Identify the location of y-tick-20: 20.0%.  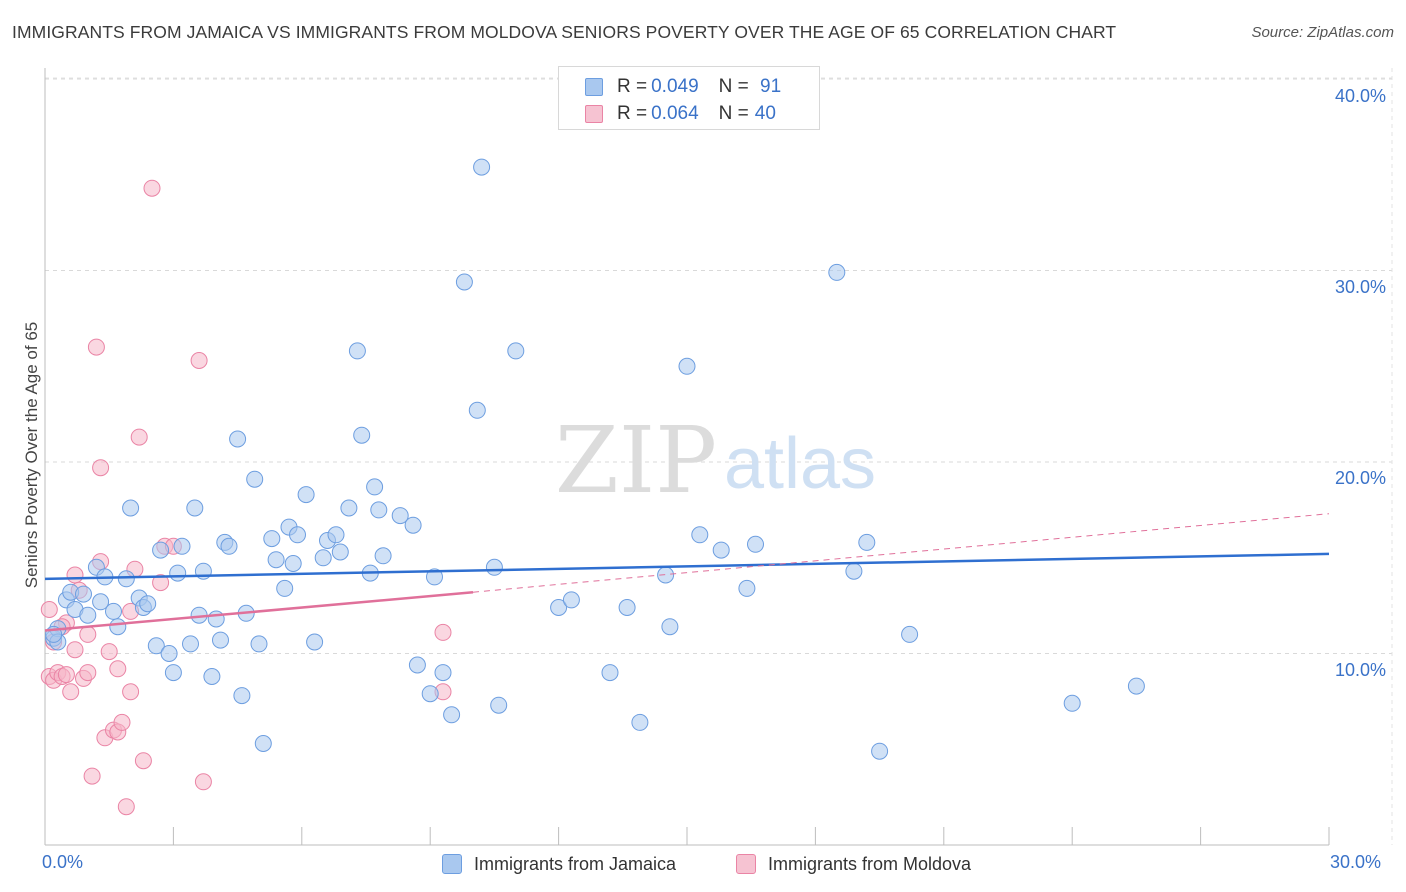
(1361, 478).